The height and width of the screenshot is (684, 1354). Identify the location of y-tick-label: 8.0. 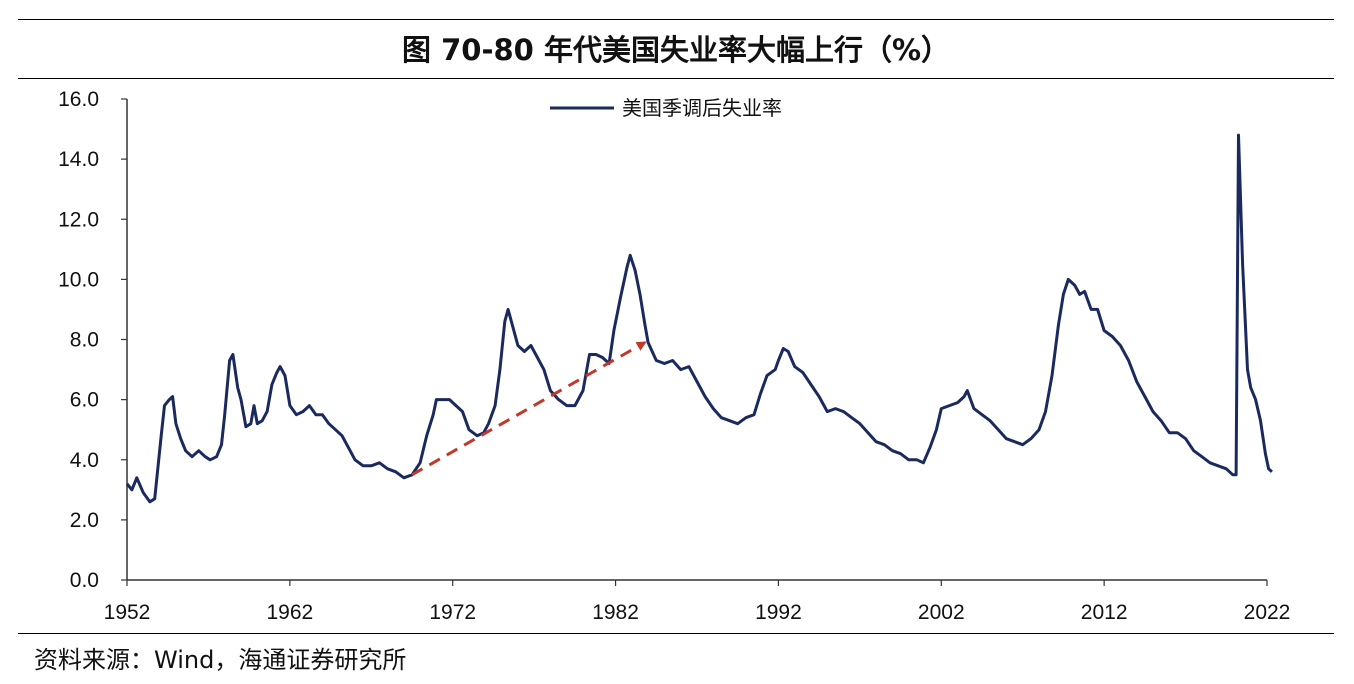
(84, 340).